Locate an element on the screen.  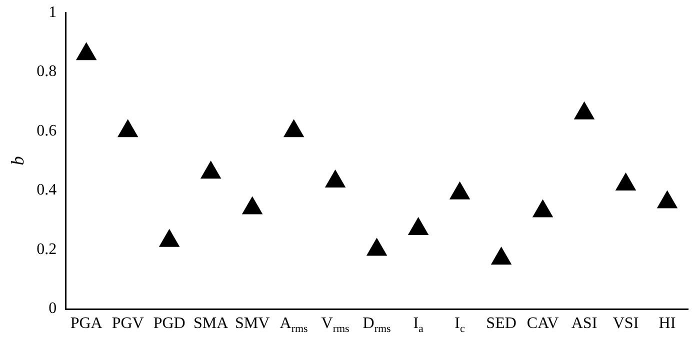
y-tick-label: 1 is located at coordinates (52, 12).